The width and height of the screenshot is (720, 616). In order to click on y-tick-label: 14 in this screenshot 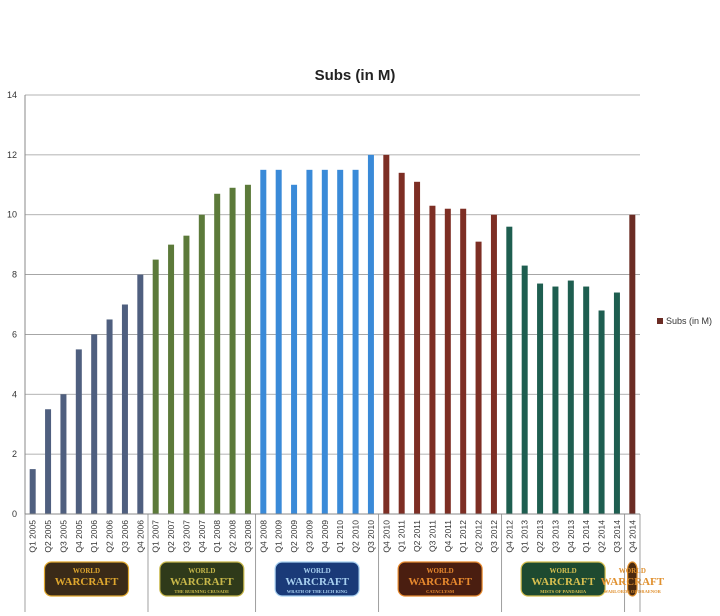, I will do `click(12, 95)`.